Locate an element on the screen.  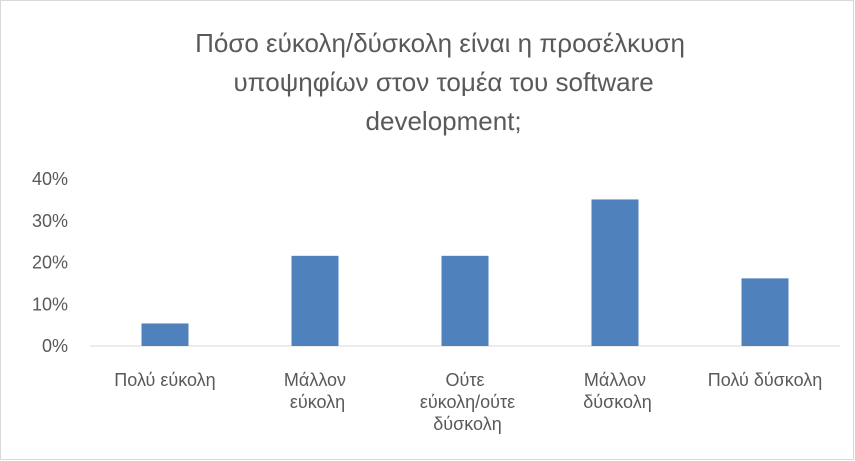
x-tick-label: Ούτε εύκολη/ούτε δύσκολη is located at coordinates (465, 402).